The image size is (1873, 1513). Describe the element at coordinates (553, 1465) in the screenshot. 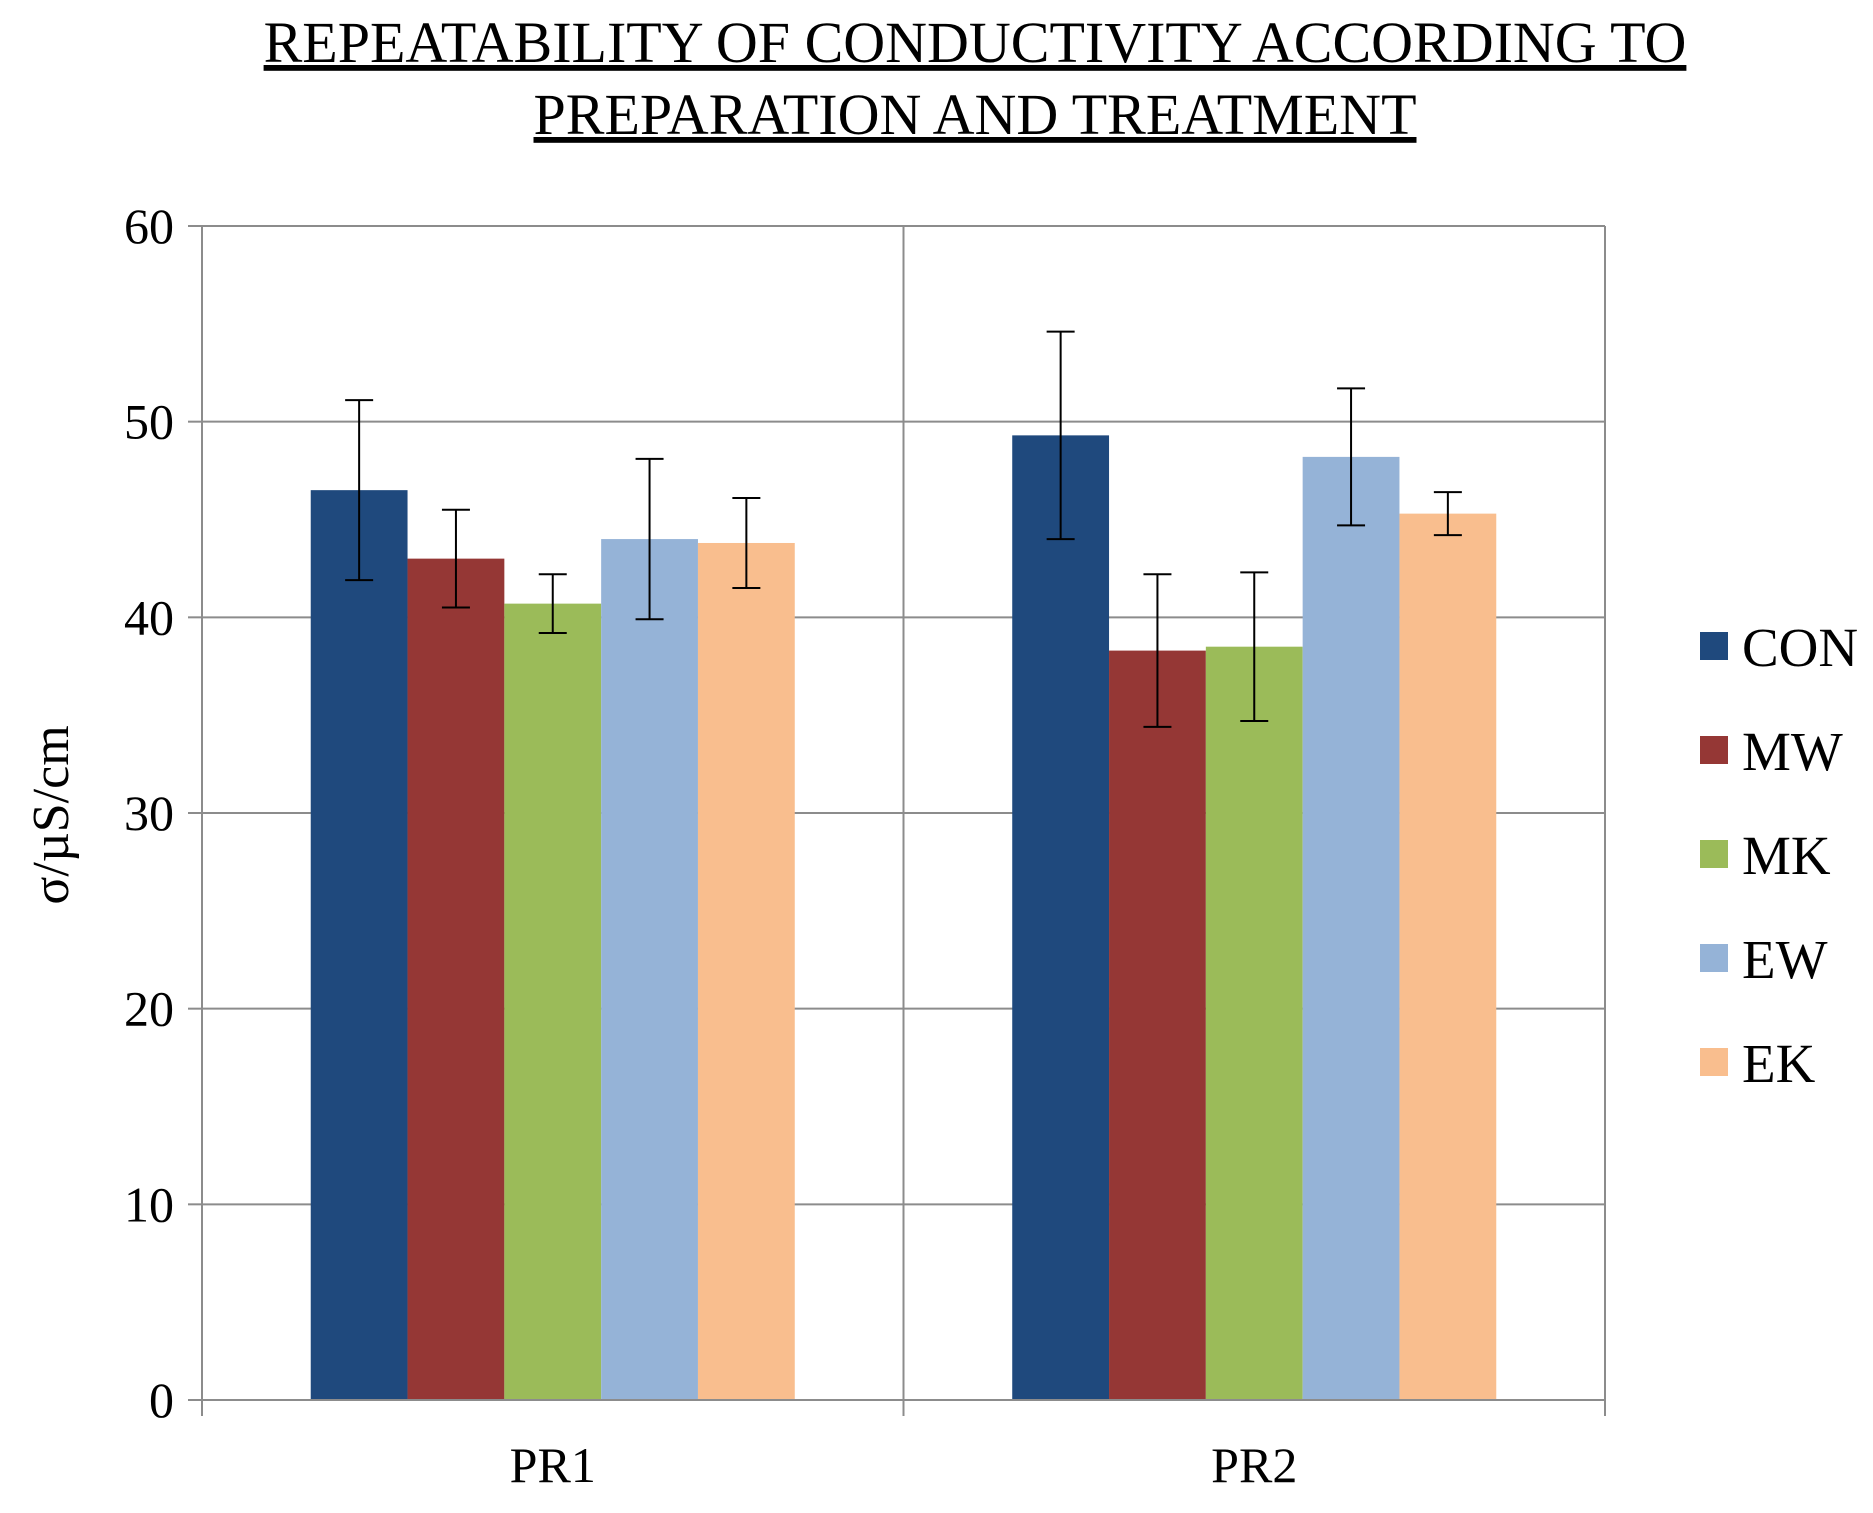

I see `x-category-label-pr1: PR1` at that location.